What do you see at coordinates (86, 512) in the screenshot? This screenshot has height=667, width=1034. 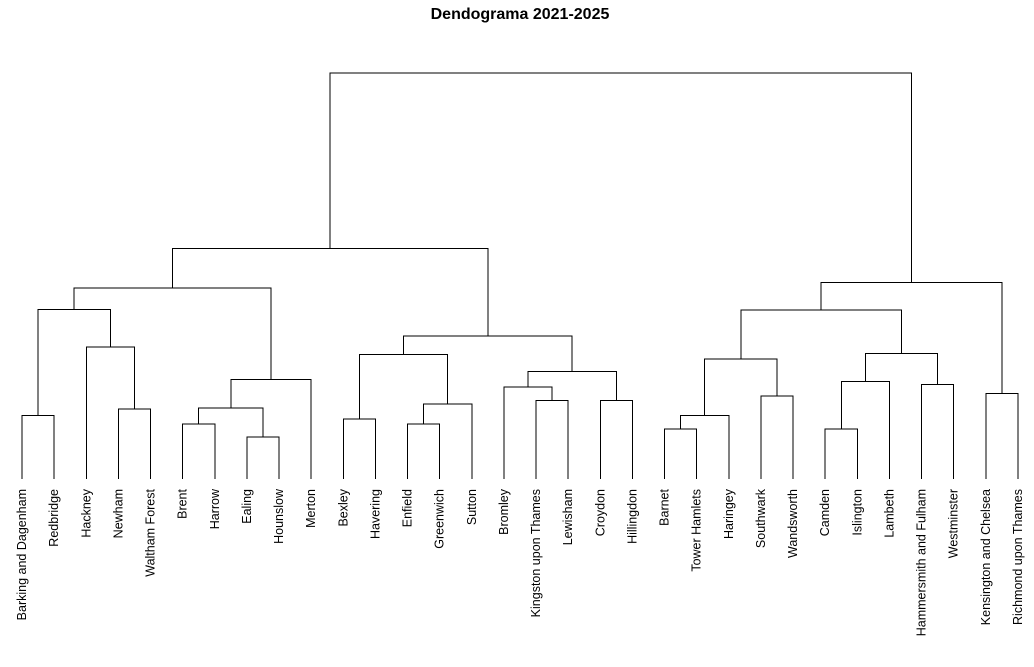 I see `leaf-label: Hackney` at bounding box center [86, 512].